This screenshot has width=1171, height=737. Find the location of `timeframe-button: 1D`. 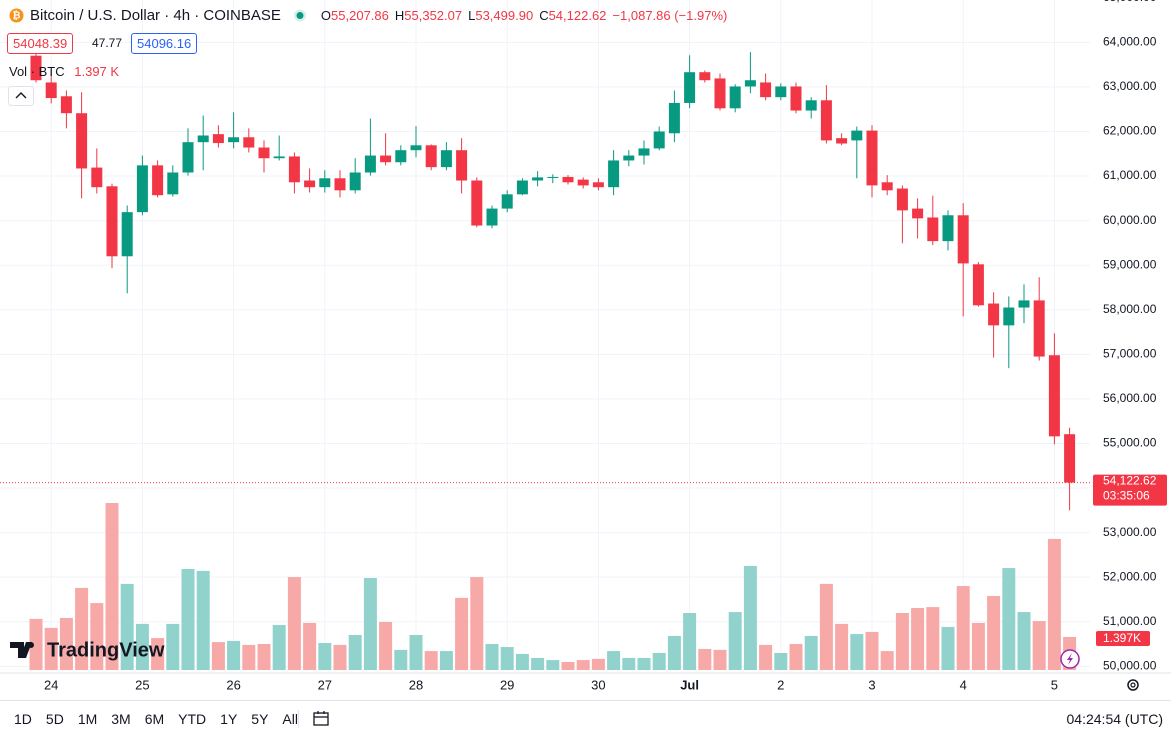

timeframe-button: 1D is located at coordinates (23, 719).